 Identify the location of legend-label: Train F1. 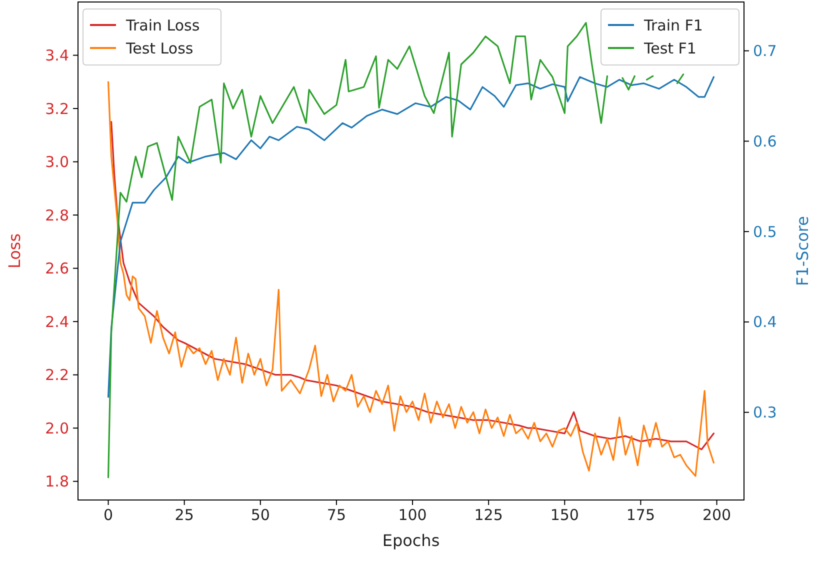
(673, 25).